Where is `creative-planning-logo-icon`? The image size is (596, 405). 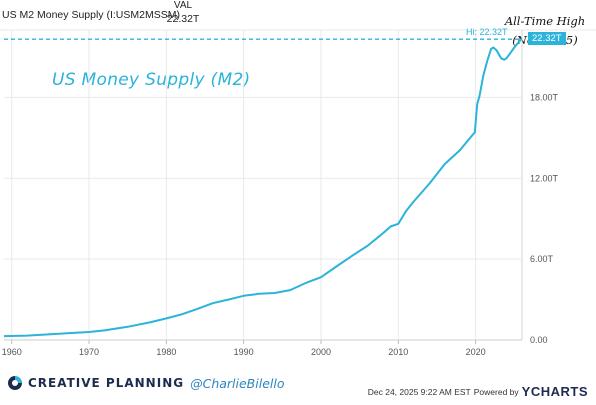
creative-planning-logo-icon is located at coordinates (15, 383).